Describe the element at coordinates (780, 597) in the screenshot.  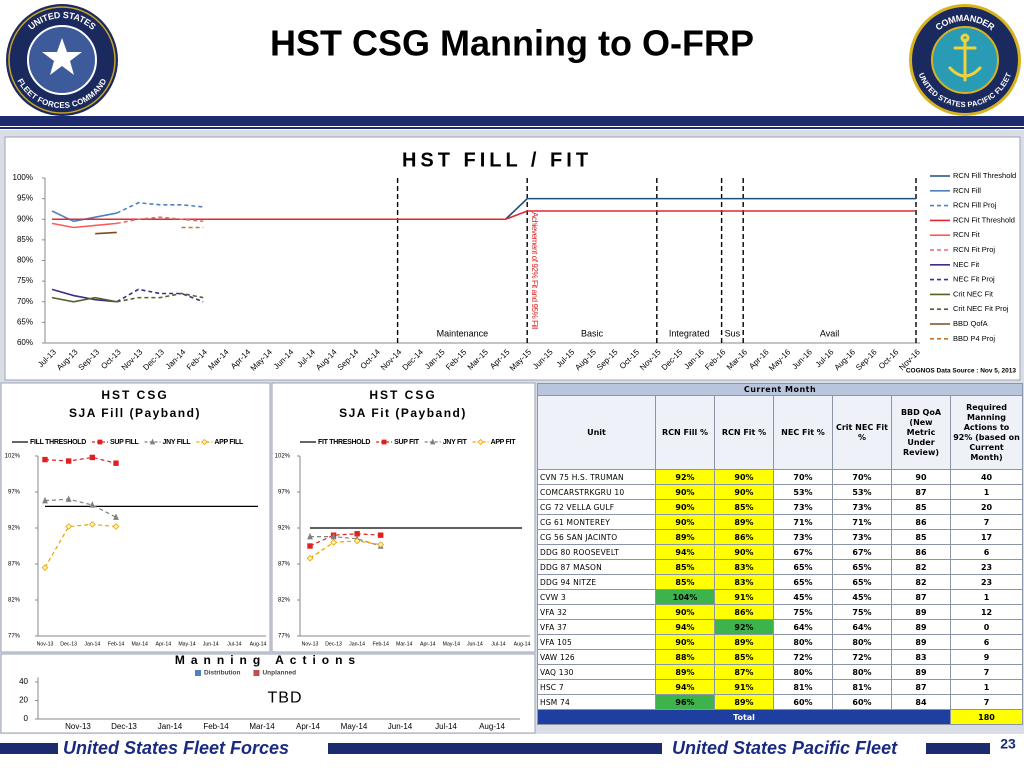
I see `table-row: CVW 3 104% 91% 45% 45% 87 1` at that location.